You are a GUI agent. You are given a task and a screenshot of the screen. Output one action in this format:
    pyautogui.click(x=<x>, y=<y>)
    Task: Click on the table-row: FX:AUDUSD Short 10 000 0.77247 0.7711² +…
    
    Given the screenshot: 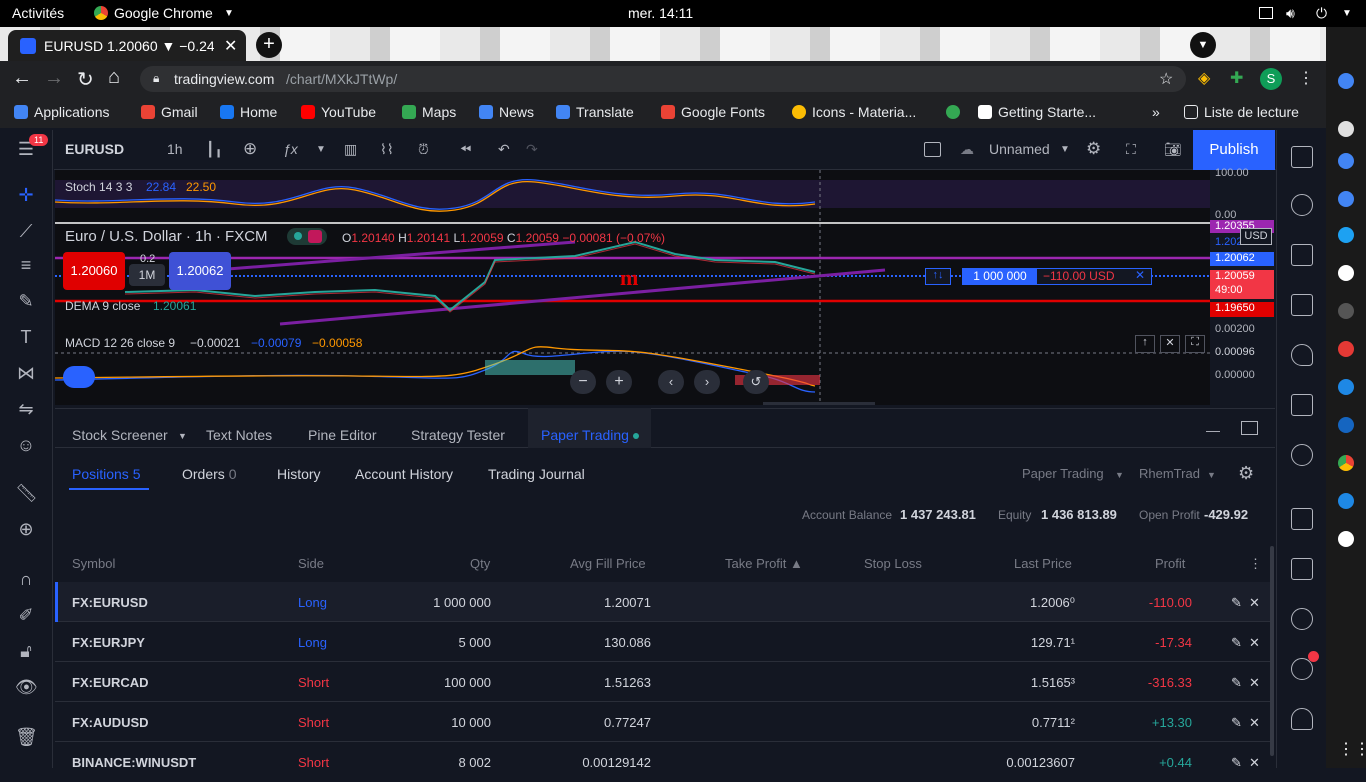 What is the action you would take?
    pyautogui.click(x=662, y=722)
    